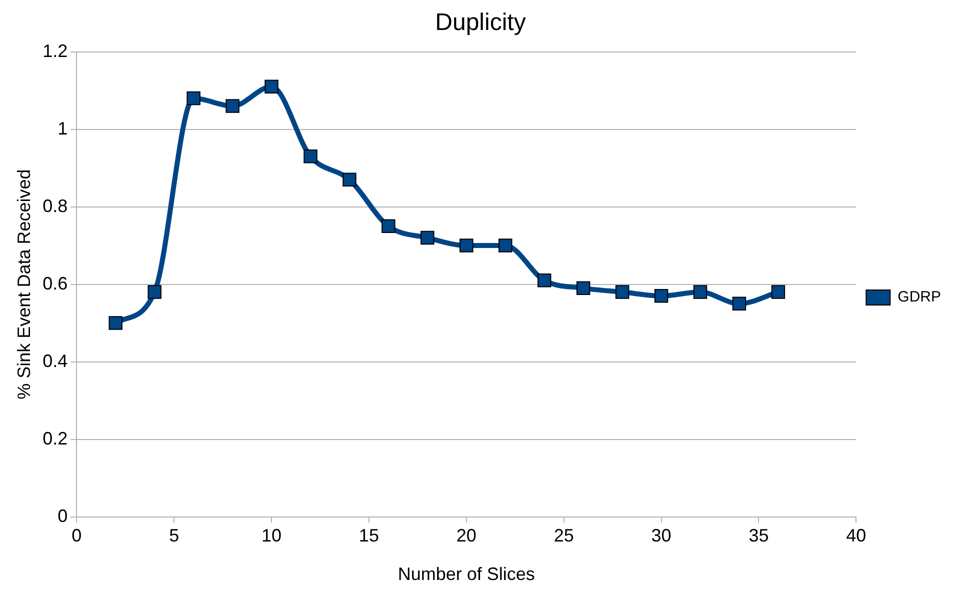  I want to click on x-tick-label: 30, so click(661, 536).